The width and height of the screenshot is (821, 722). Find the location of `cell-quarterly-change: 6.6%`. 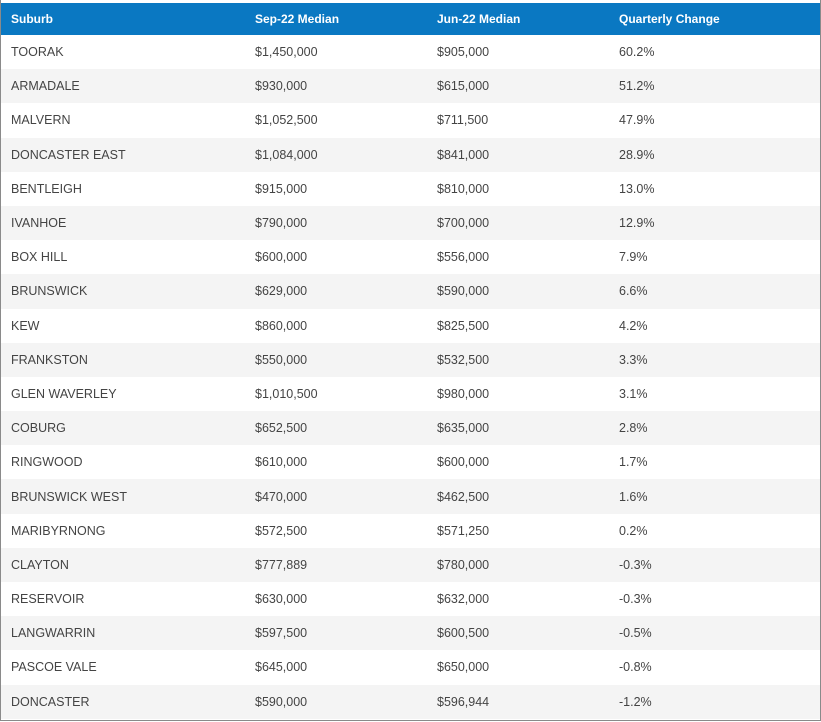

cell-quarterly-change: 6.6% is located at coordinates (633, 291).